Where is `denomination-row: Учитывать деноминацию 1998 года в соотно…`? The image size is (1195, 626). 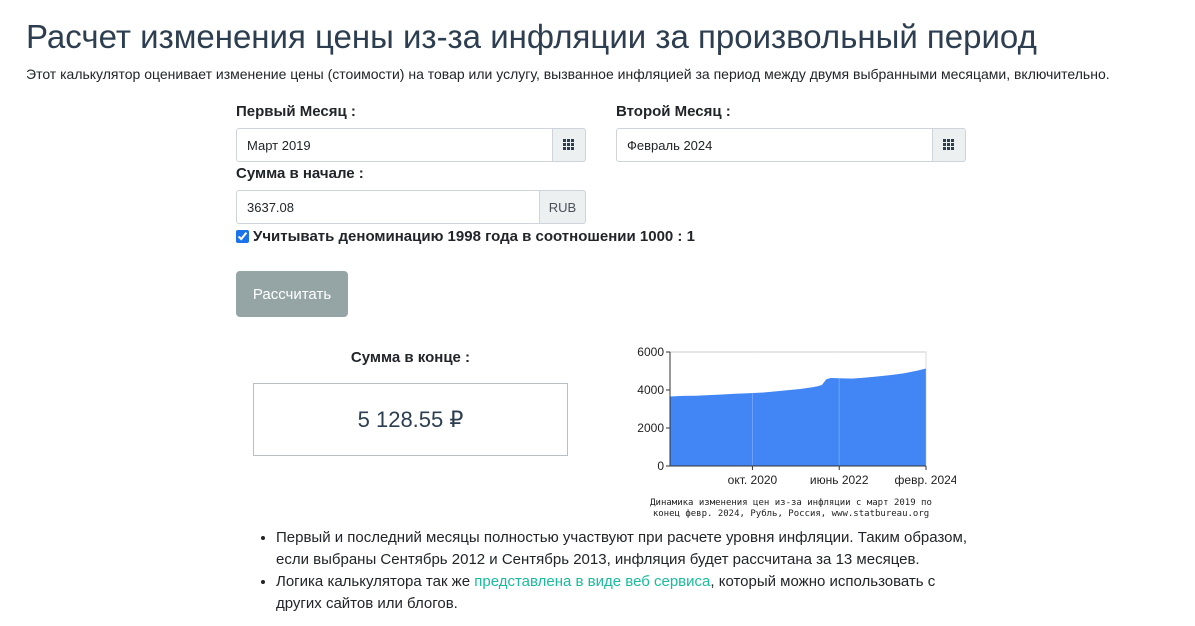
denomination-row: Учитывать деноминацию 1998 года в соотно… is located at coordinates (465, 236).